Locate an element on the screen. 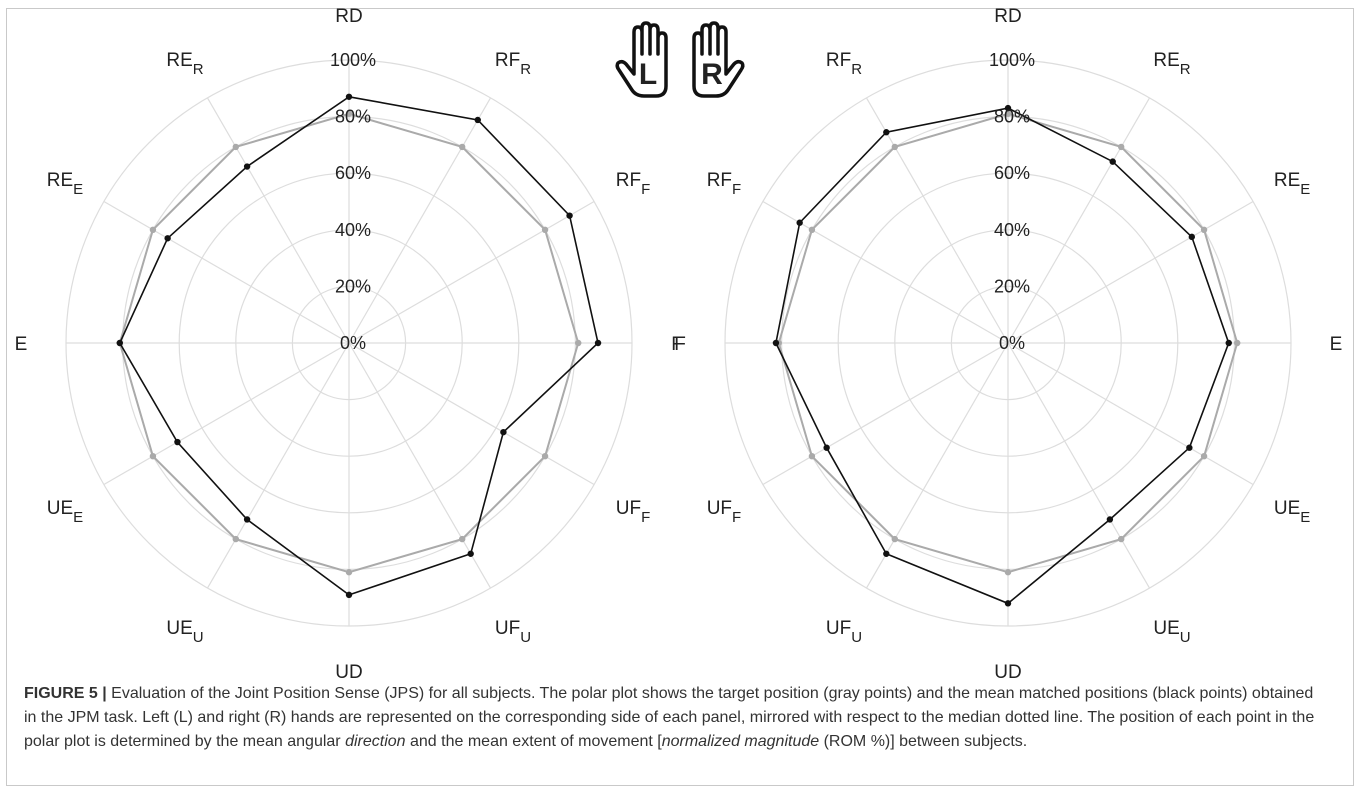  caption-italic-term: normalized magnitude is located at coordinates (740, 741).